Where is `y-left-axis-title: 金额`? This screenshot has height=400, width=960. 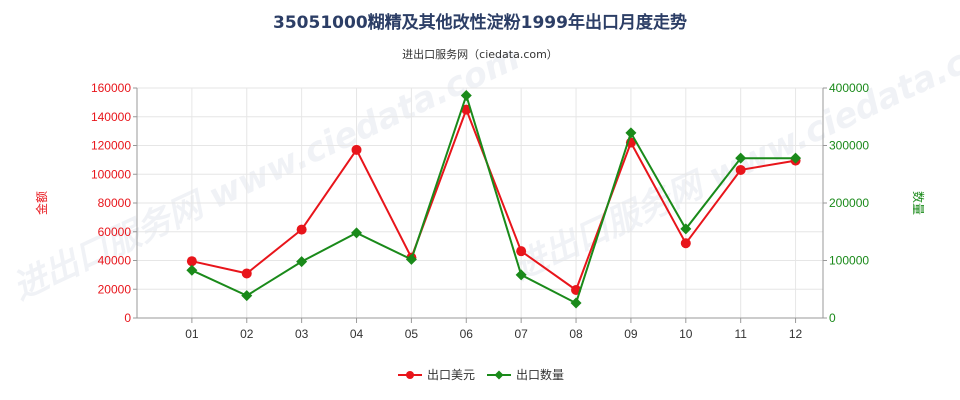
y-left-axis-title: 金额 is located at coordinates (41, 203).